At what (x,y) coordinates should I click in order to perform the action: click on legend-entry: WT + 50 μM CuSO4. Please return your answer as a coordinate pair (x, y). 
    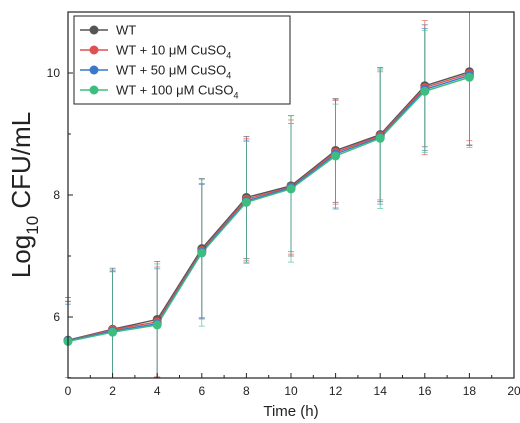
    Looking at the image, I should click on (173, 72).